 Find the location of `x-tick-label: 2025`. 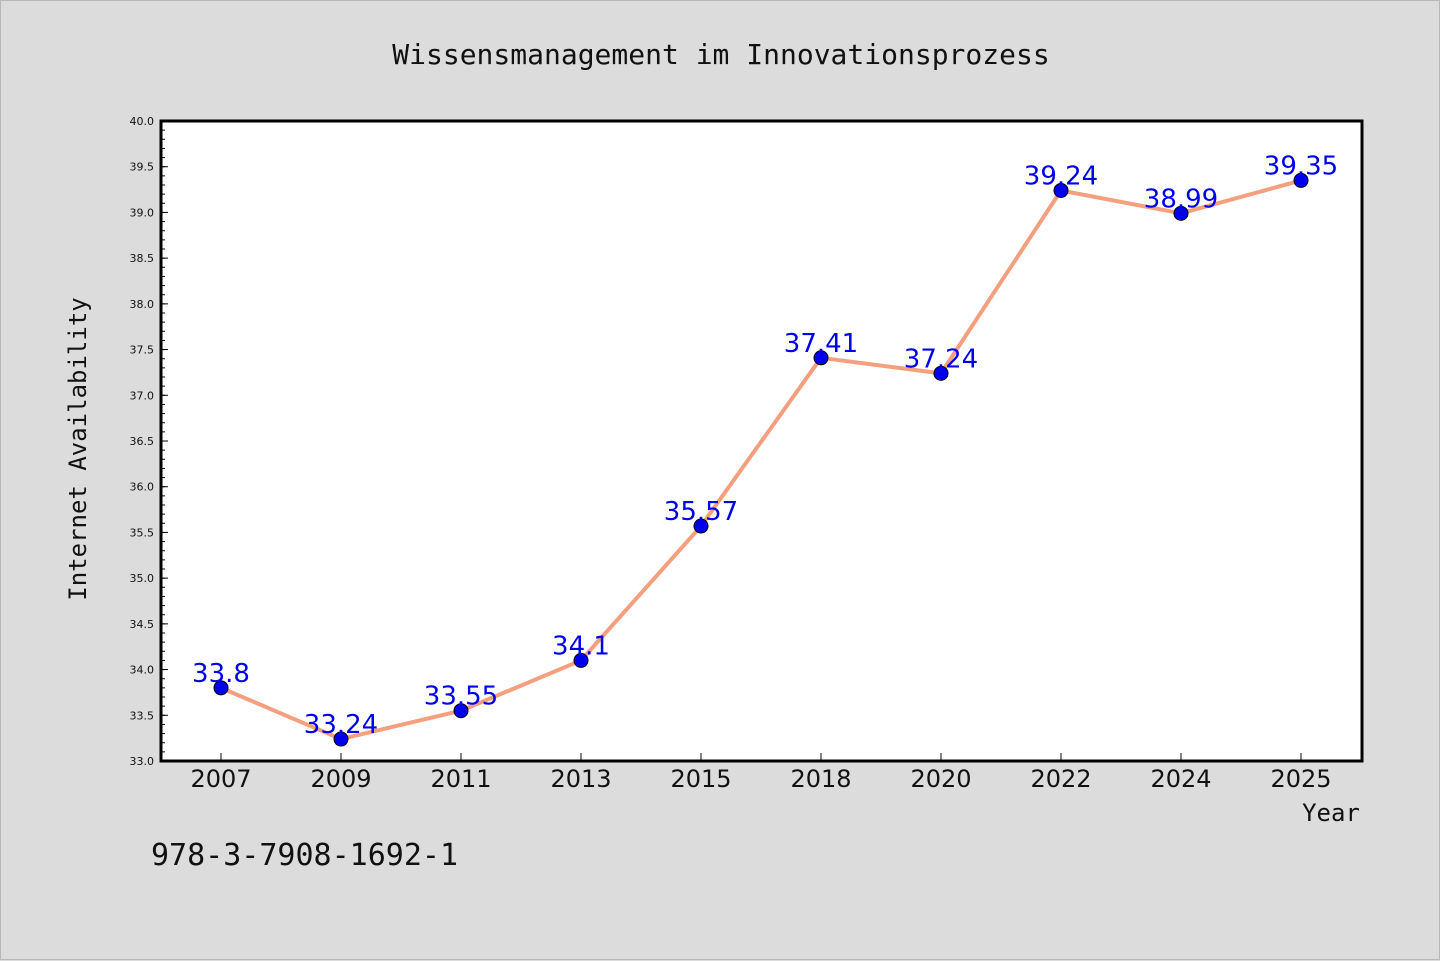

x-tick-label: 2025 is located at coordinates (1300, 779).